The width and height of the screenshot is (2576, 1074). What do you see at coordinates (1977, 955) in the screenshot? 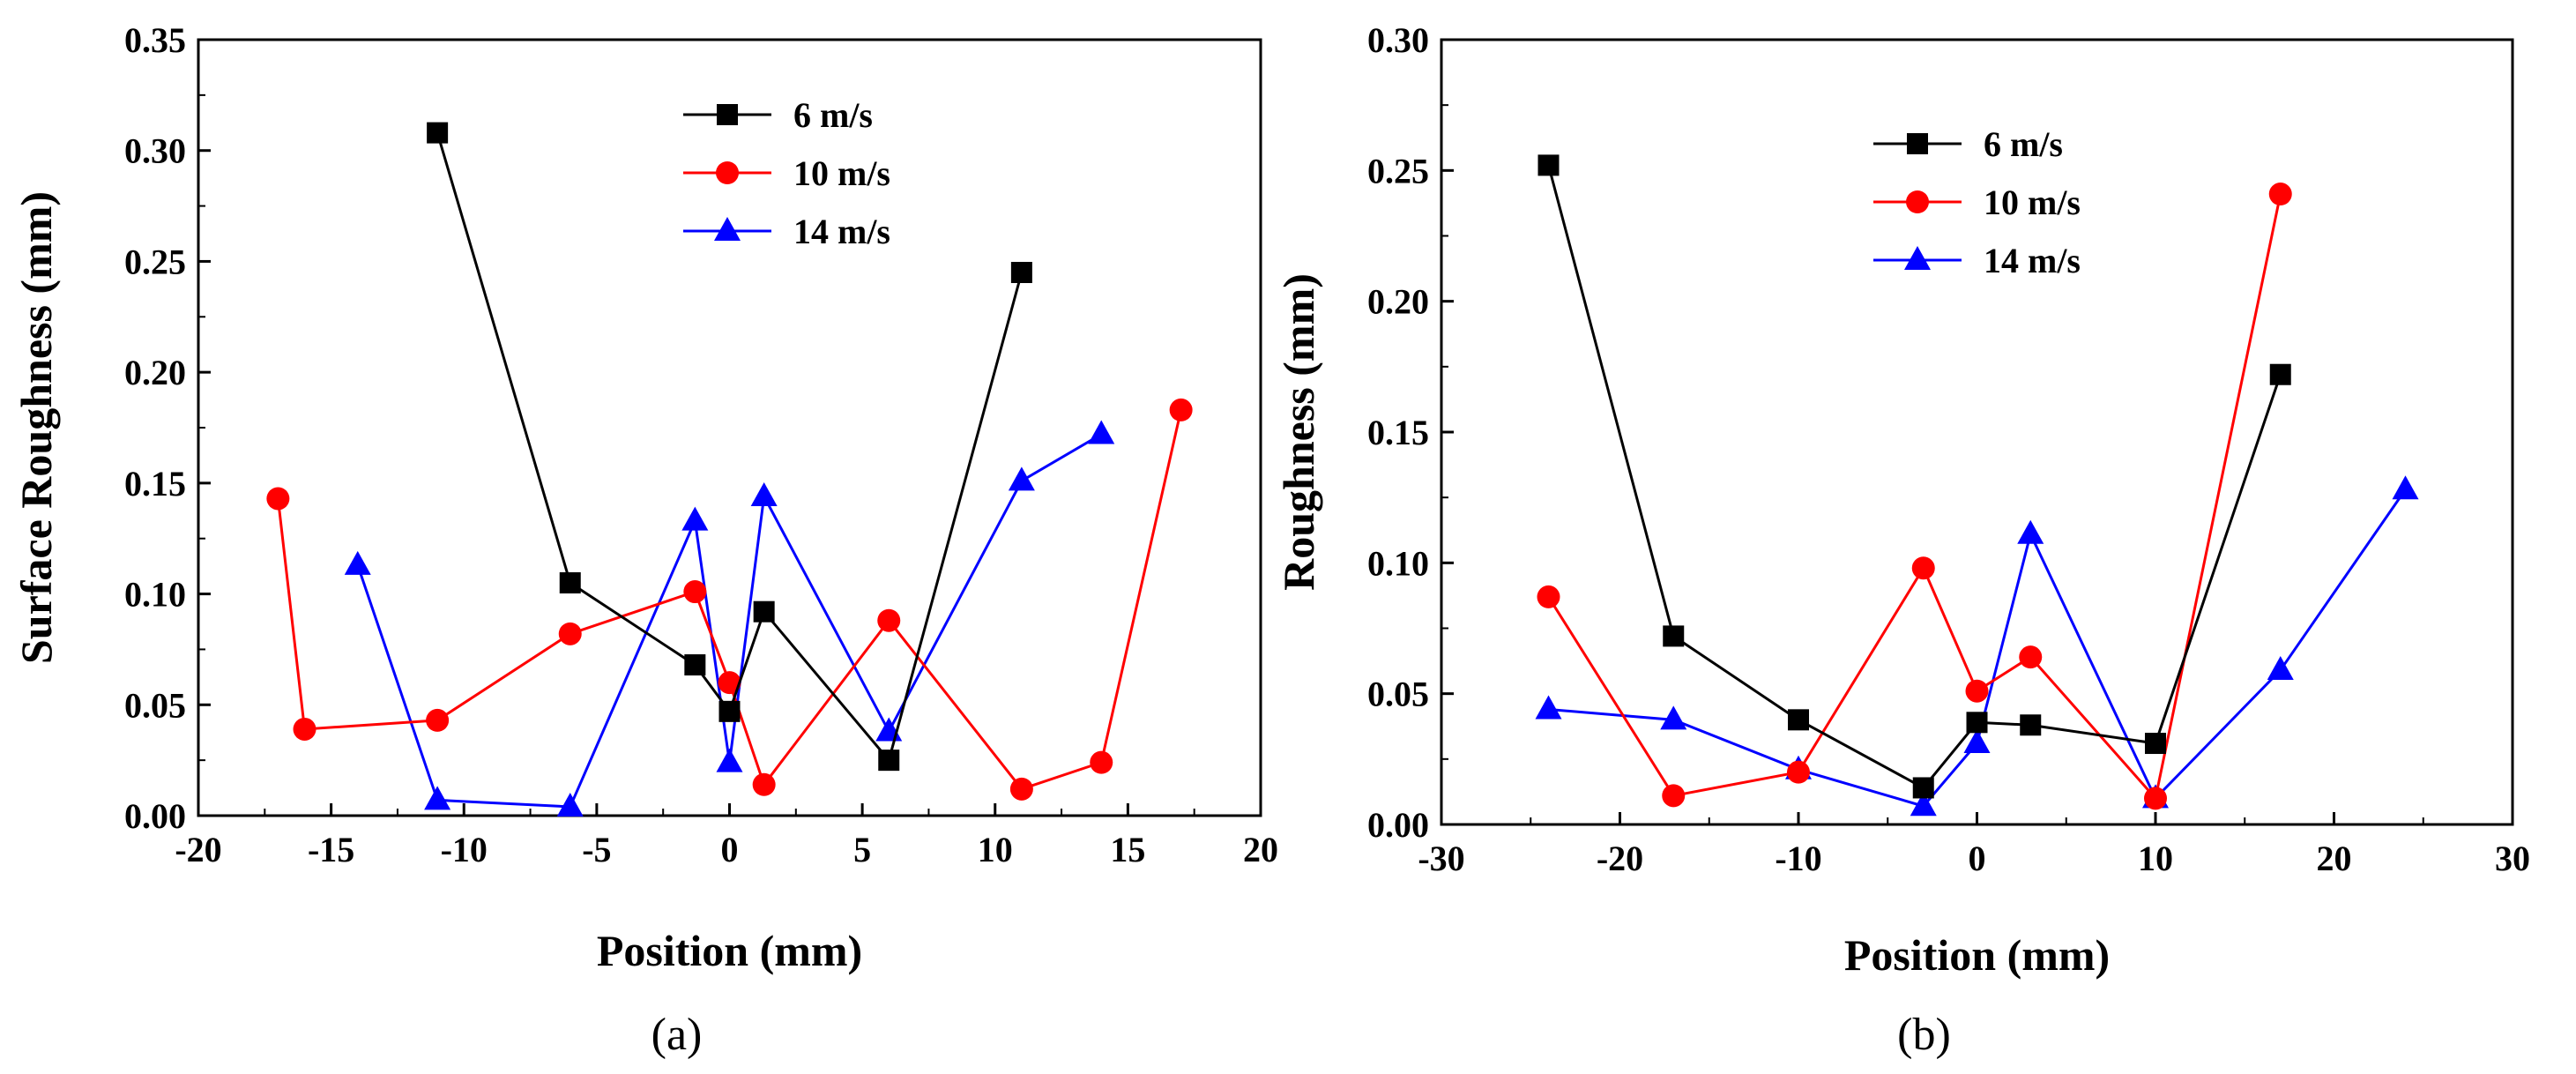
I see `x-axis-title-b: Position (mm)` at bounding box center [1977, 955].